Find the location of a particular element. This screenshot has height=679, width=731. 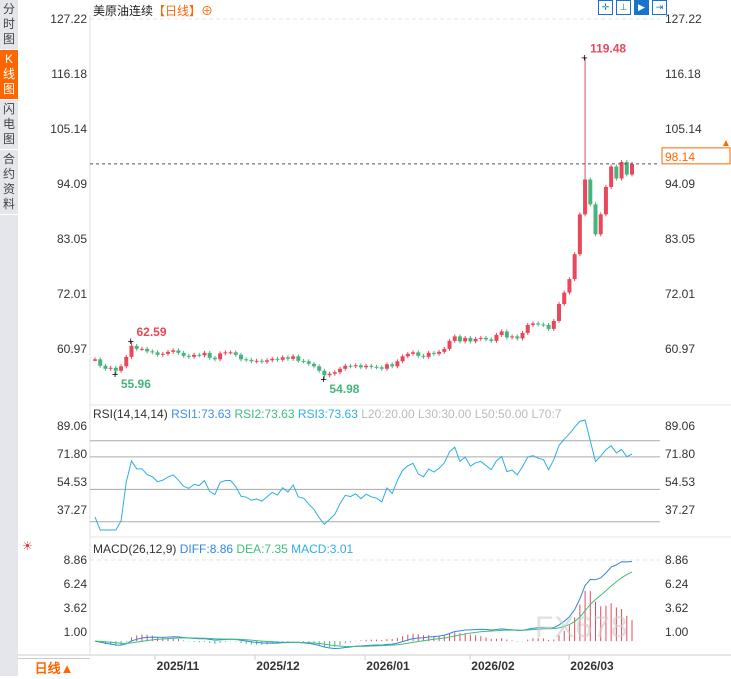

move-right-icon: ⇥ is located at coordinates (659, 7).